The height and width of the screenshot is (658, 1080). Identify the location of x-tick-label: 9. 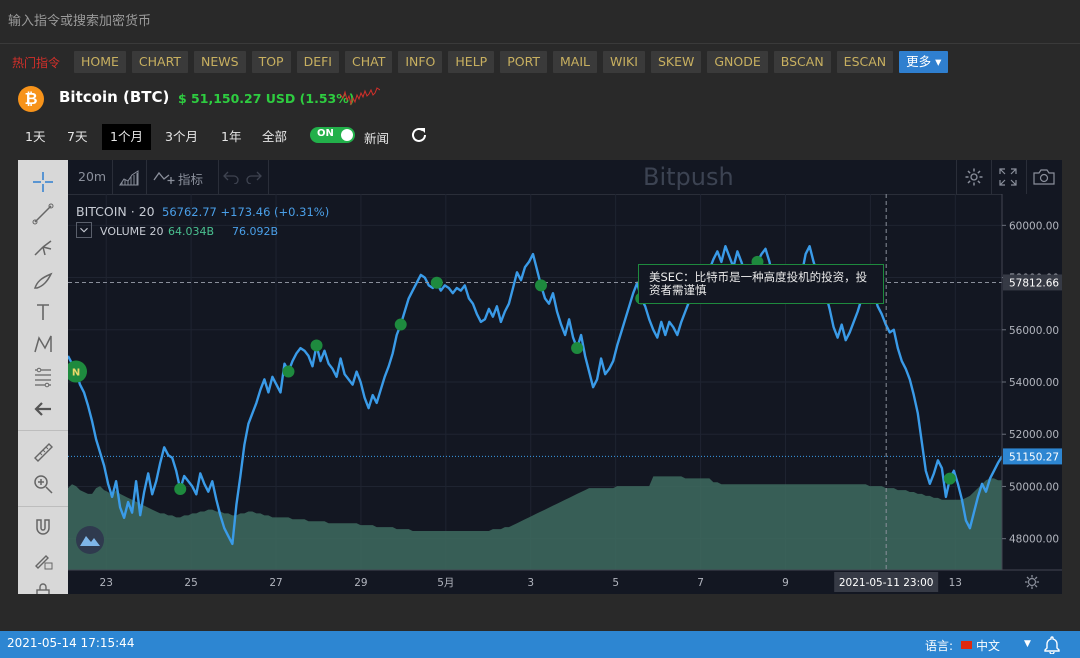
(785, 583).